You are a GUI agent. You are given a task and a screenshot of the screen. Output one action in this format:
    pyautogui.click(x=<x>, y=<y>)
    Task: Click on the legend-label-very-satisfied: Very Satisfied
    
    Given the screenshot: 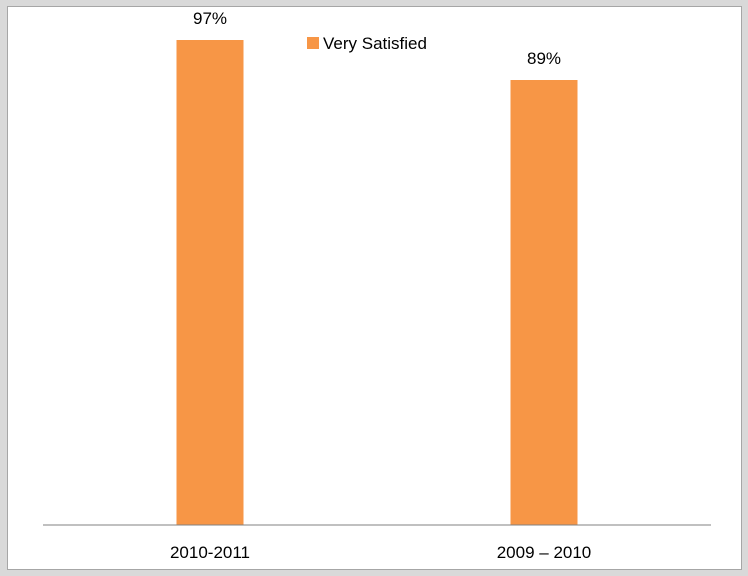 What is the action you would take?
    pyautogui.click(x=375, y=43)
    